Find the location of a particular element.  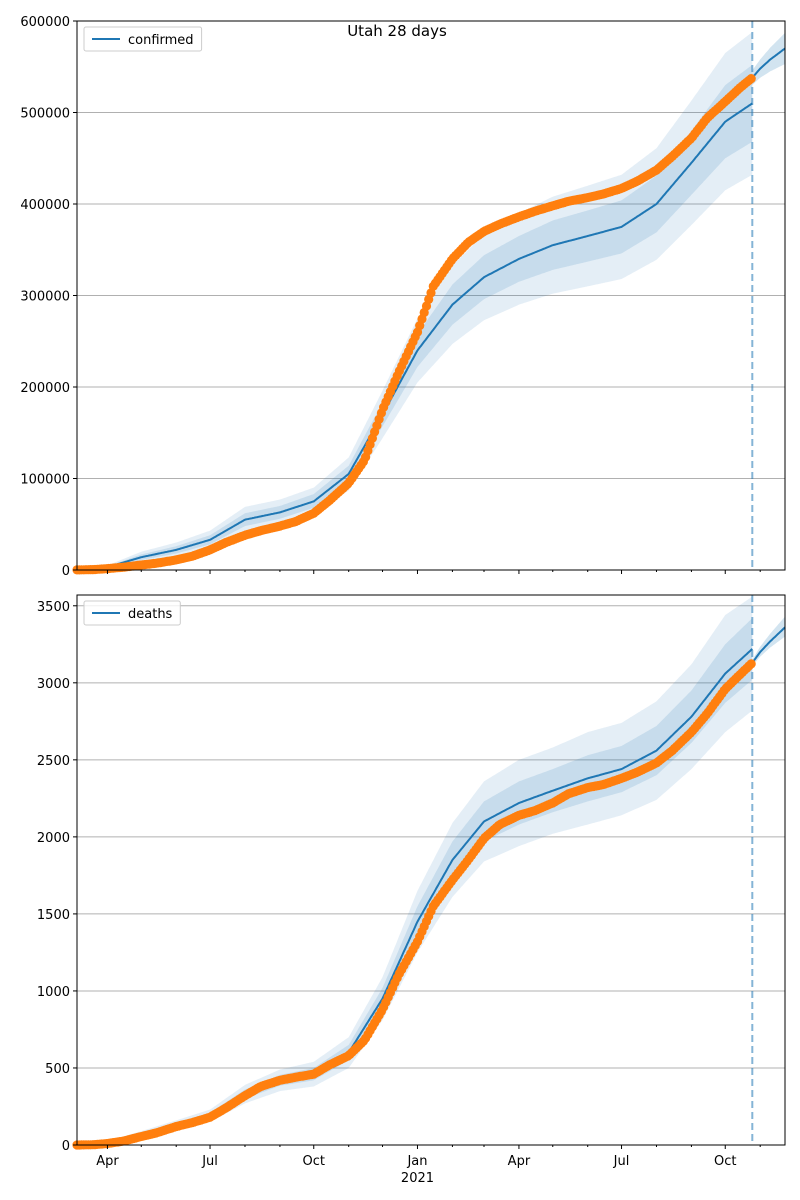

deaths-y-tick-label: 3500 is located at coordinates (53, 607).